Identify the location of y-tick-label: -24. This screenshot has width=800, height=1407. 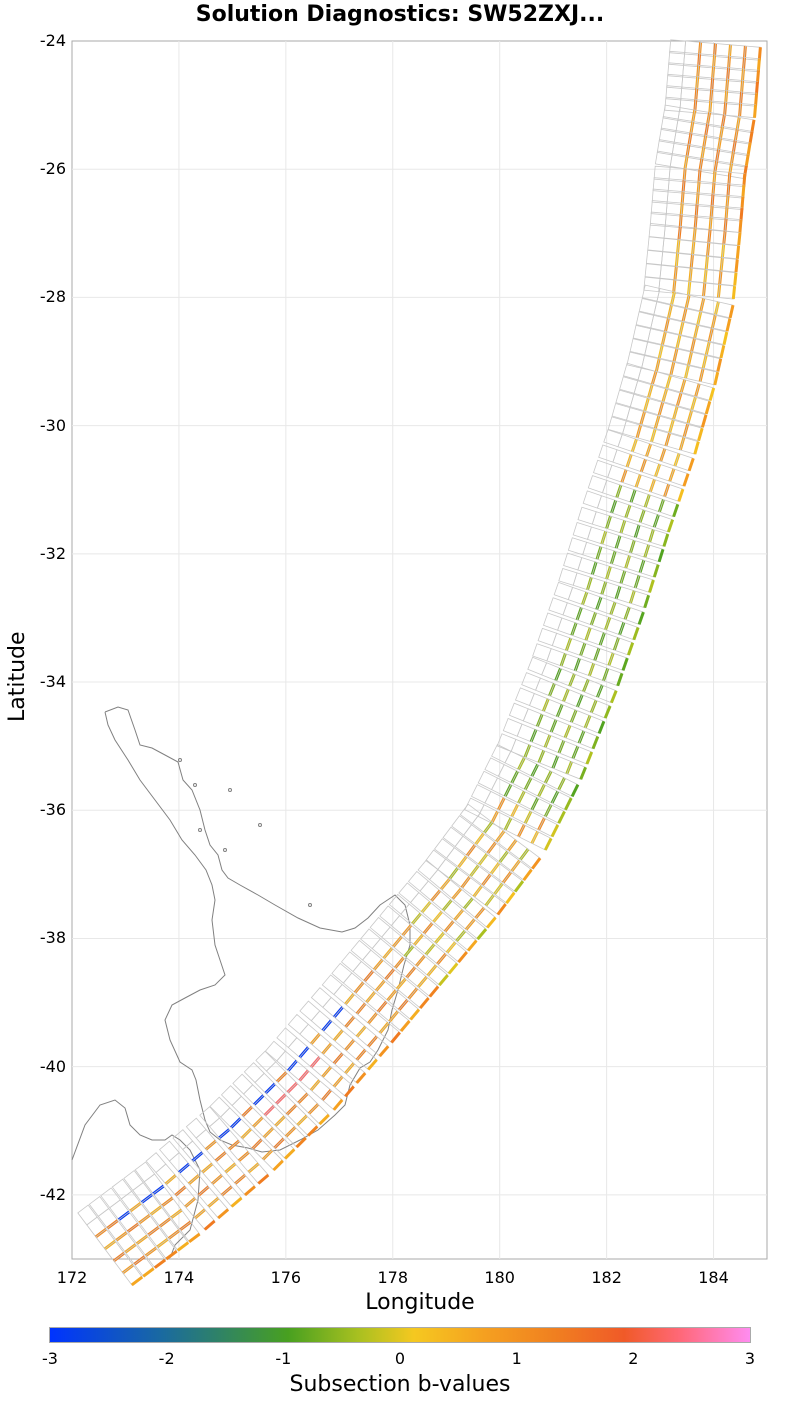
(52, 40).